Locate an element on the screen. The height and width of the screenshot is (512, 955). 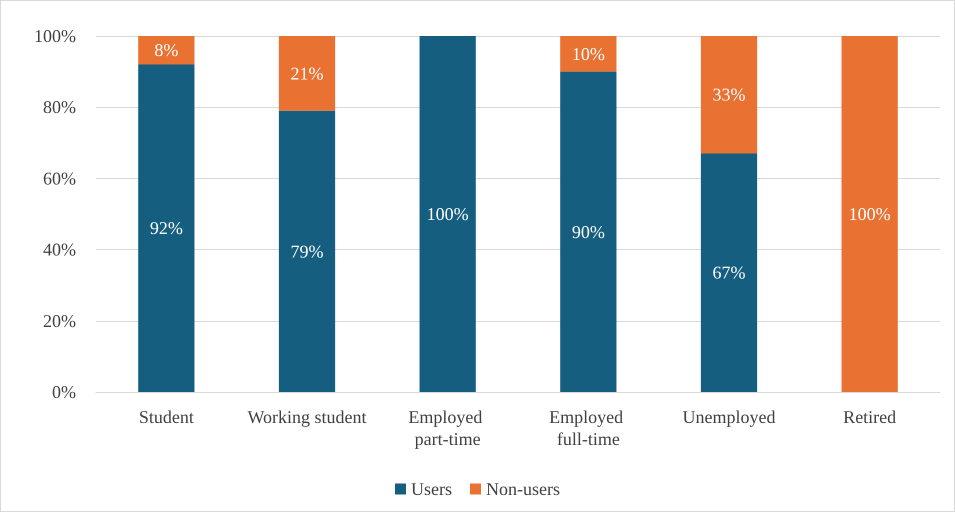
data-label: 92% is located at coordinates (166, 228).